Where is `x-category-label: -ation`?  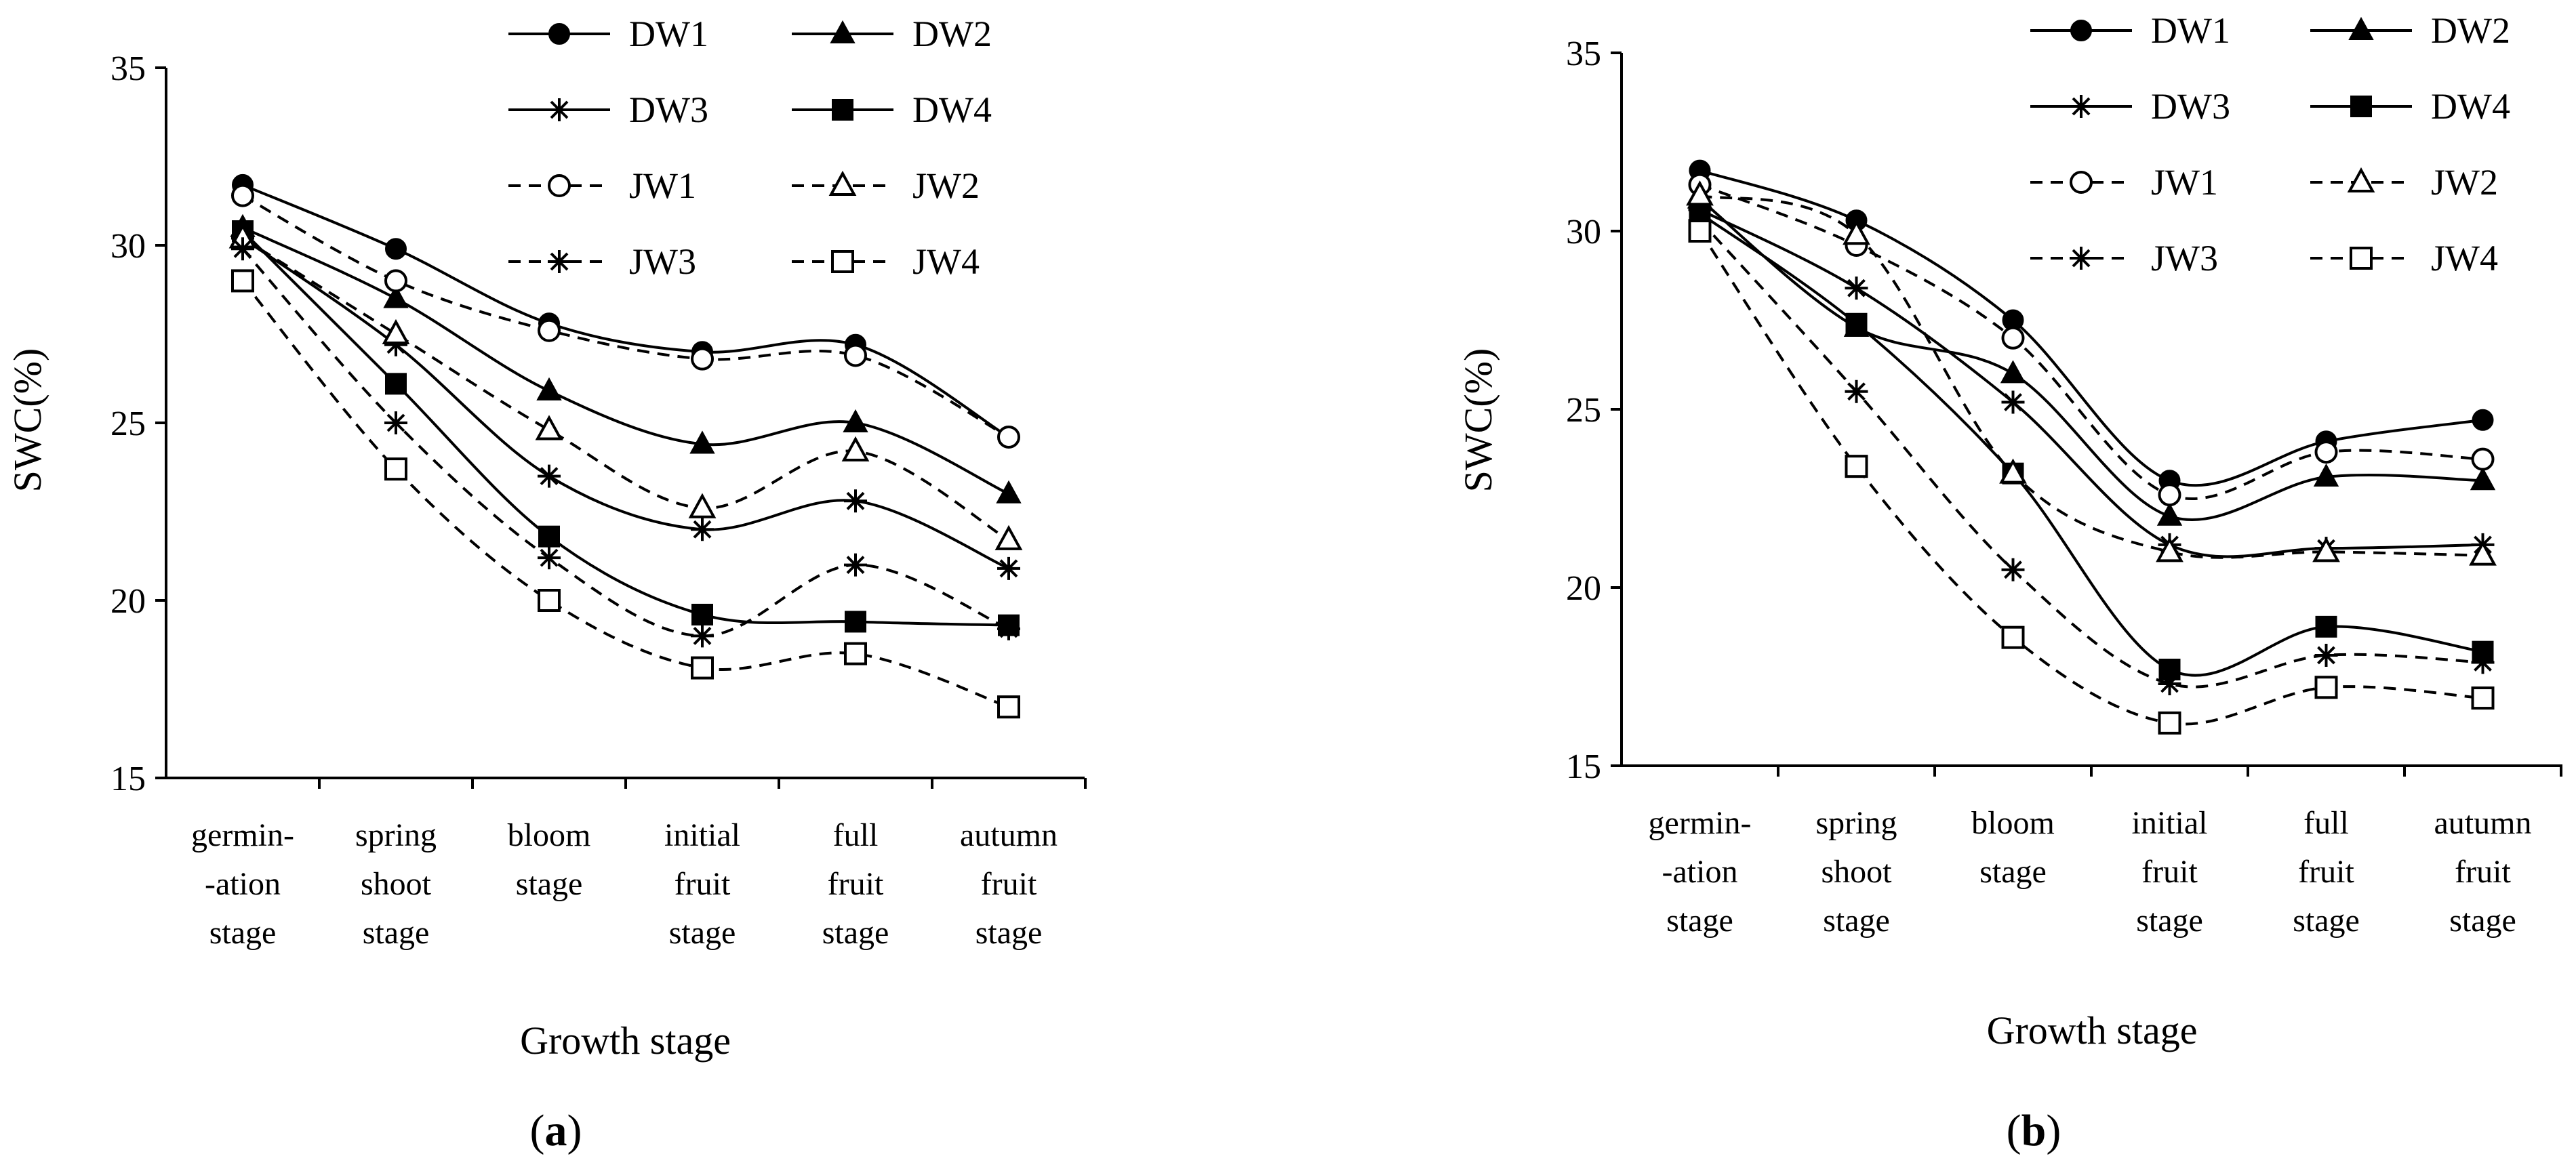 x-category-label: -ation is located at coordinates (243, 884).